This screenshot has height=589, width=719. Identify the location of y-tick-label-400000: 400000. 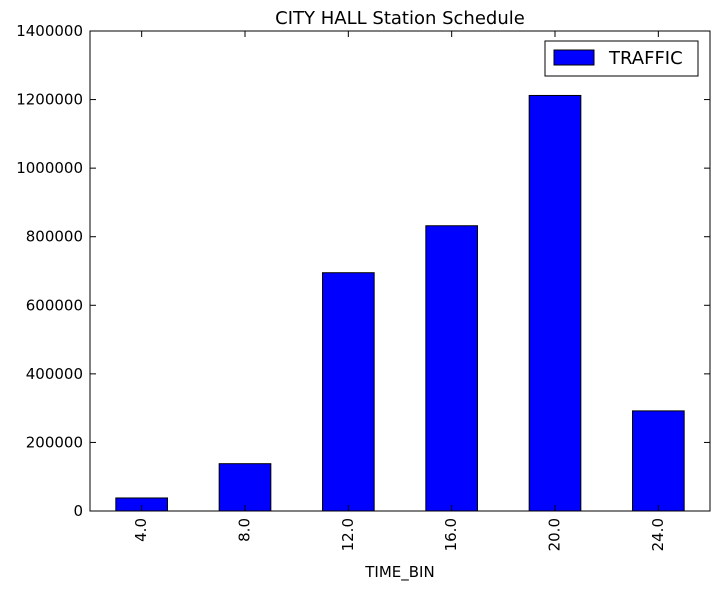
(54, 374).